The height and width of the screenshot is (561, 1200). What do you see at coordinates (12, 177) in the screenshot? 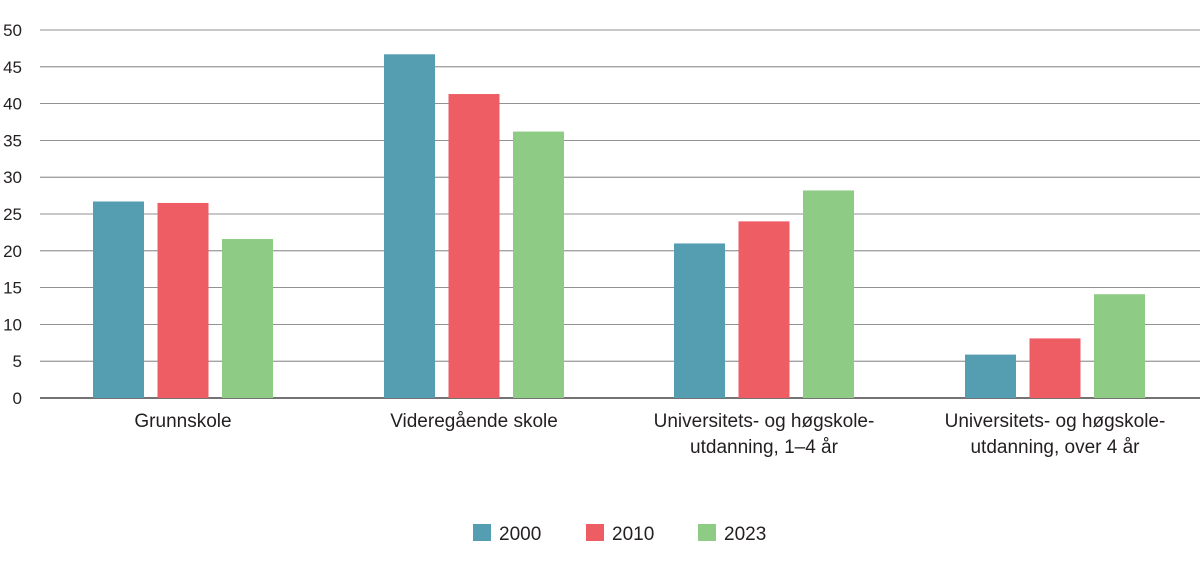
I see `y-tick-label: 30` at bounding box center [12, 177].